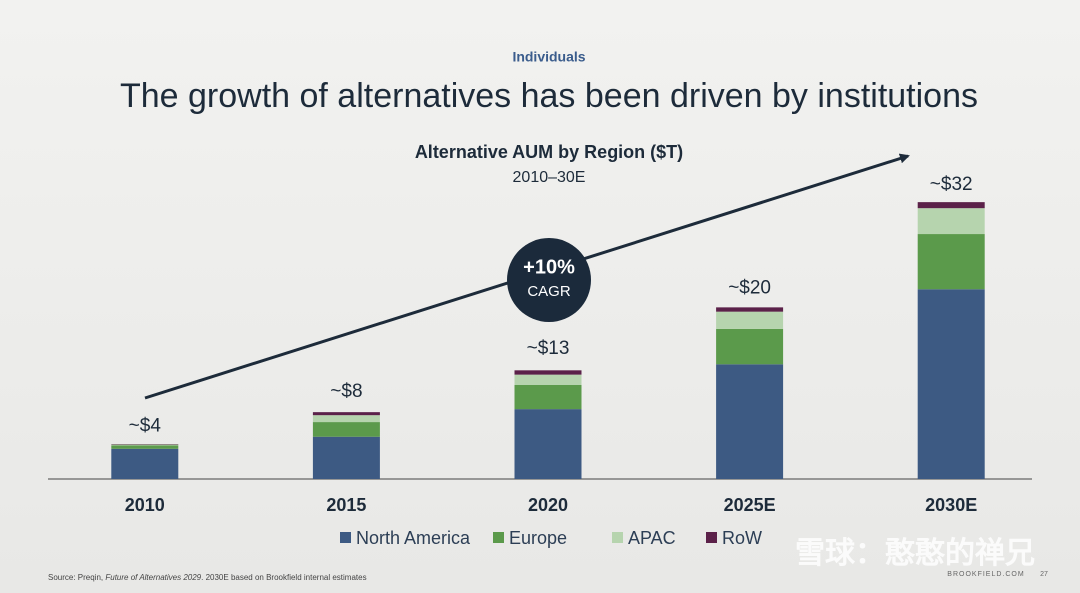  I want to click on chart-subtitle: 2010–30E, so click(549, 177).